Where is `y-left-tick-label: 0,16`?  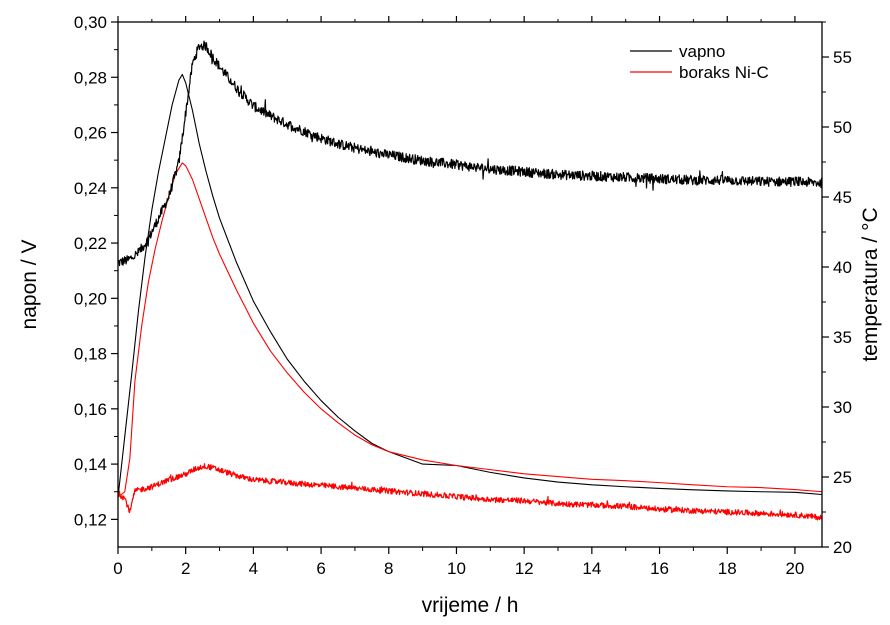
y-left-tick-label: 0,16 is located at coordinates (90, 409).